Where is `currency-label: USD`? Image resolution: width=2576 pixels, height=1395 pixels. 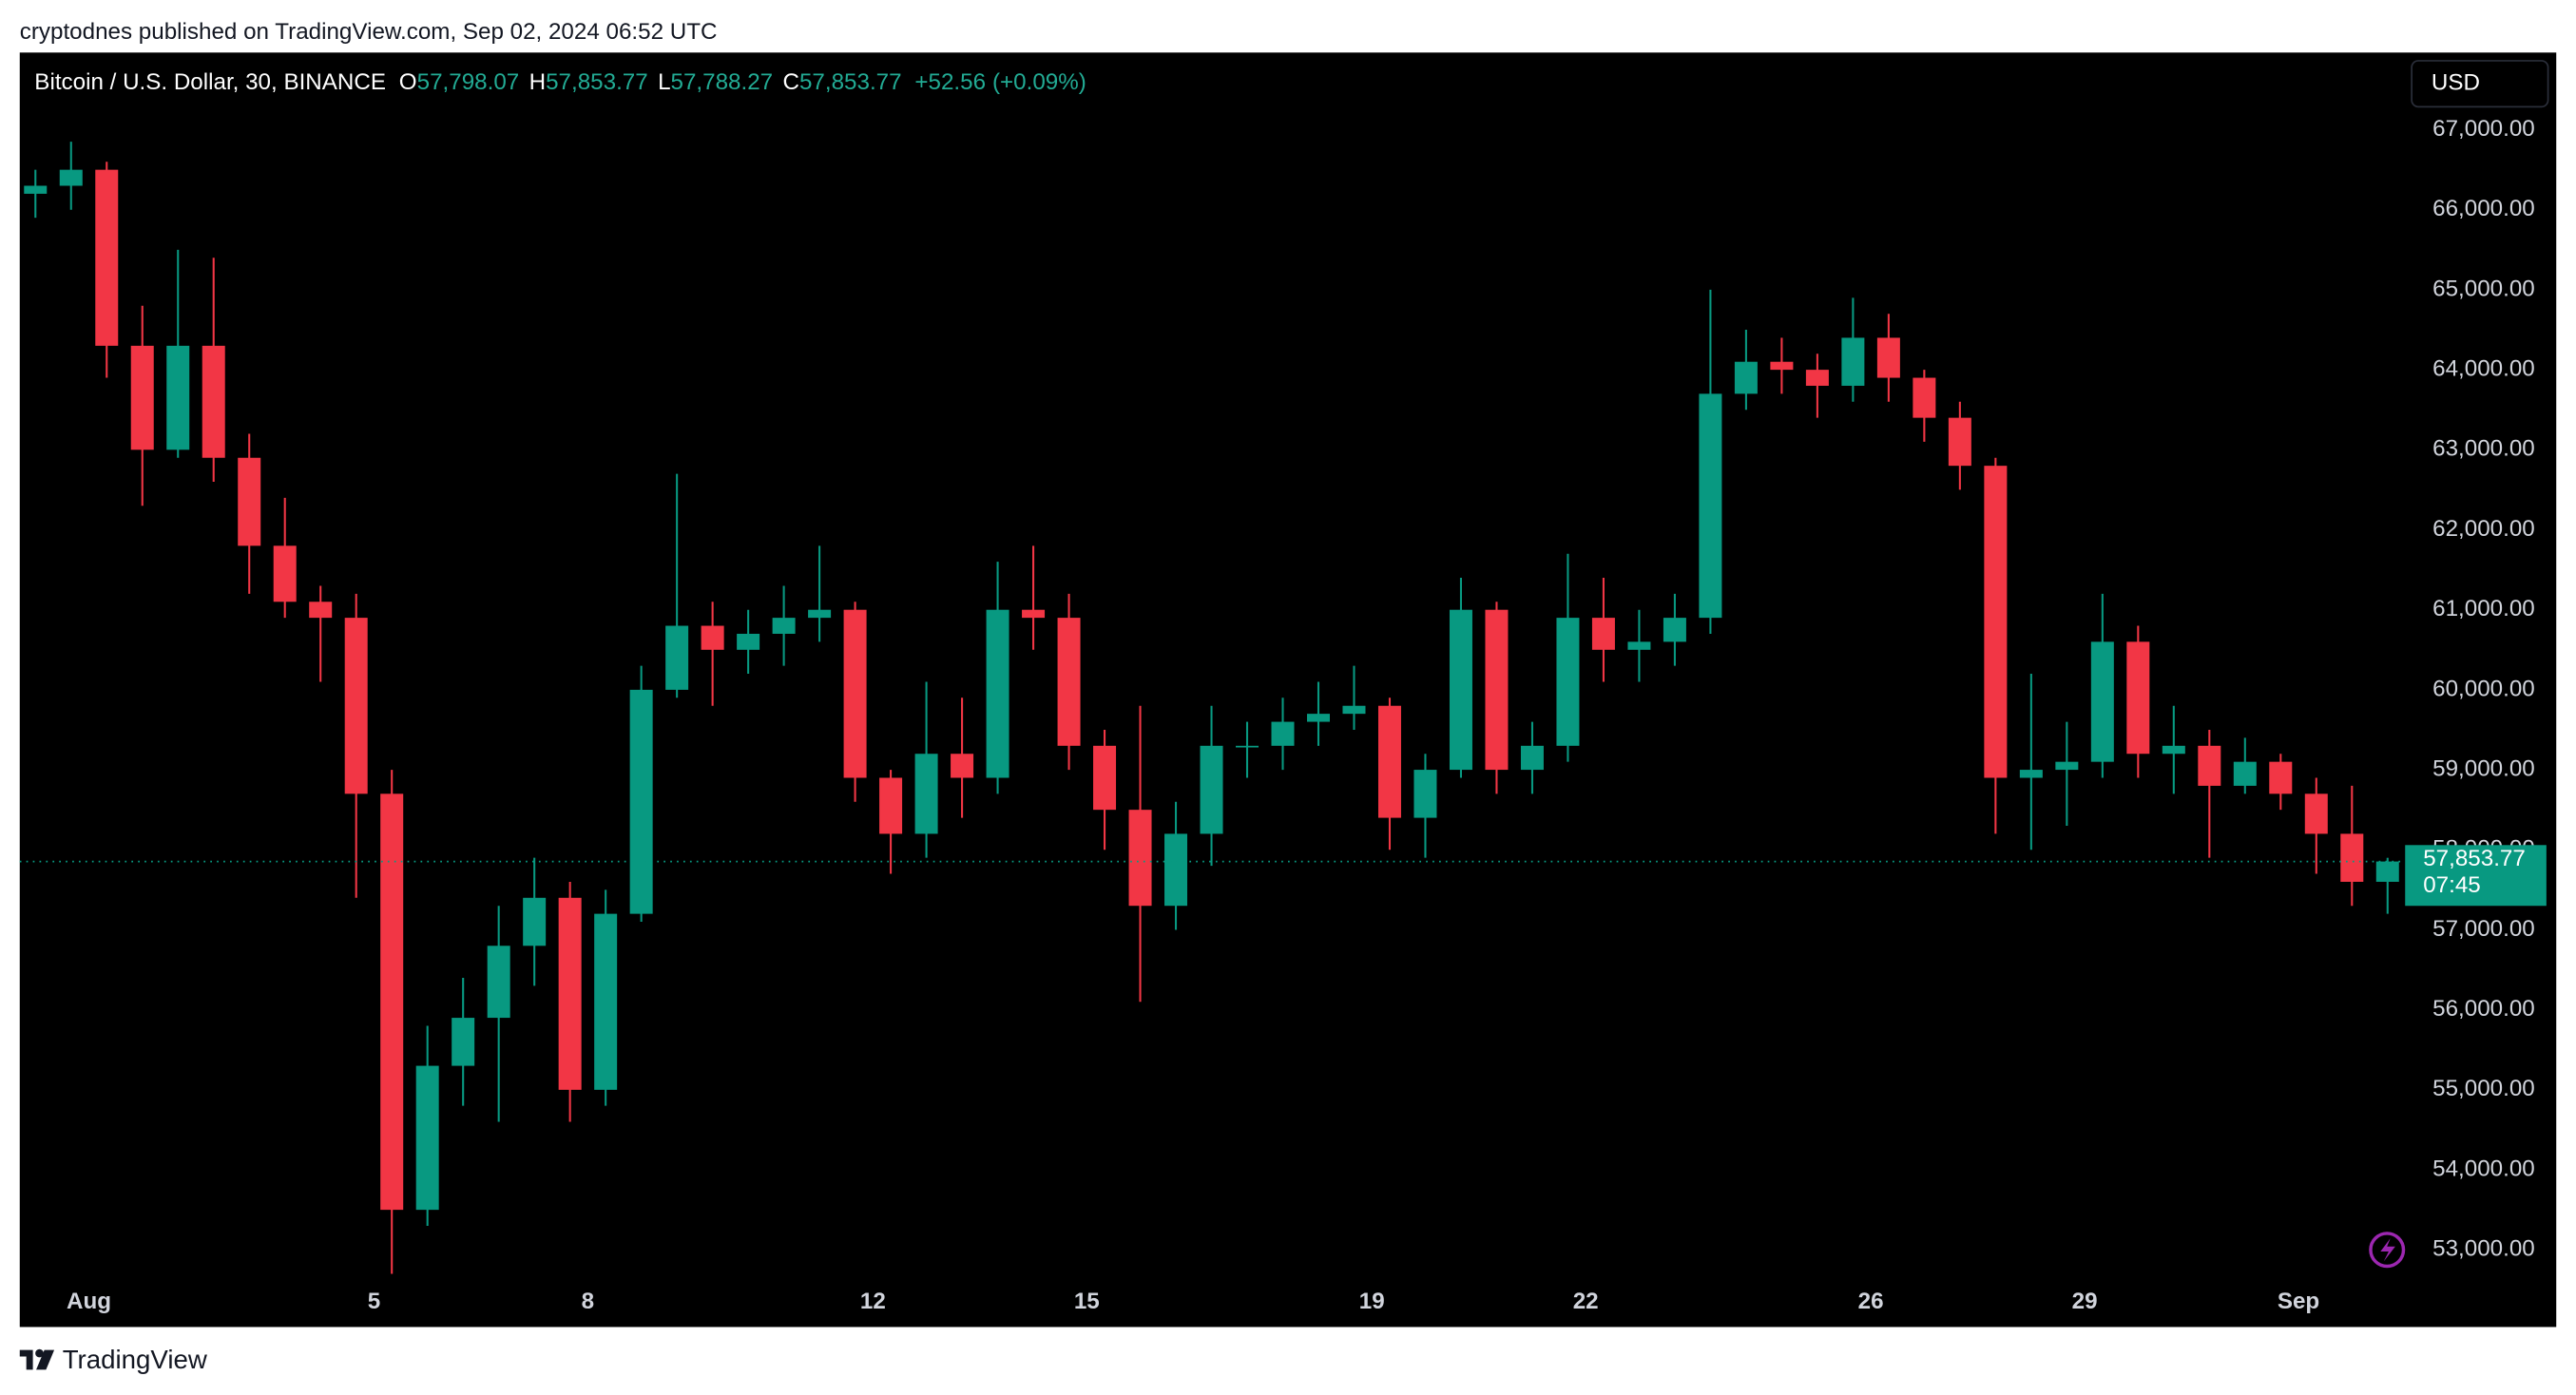 currency-label: USD is located at coordinates (2456, 83).